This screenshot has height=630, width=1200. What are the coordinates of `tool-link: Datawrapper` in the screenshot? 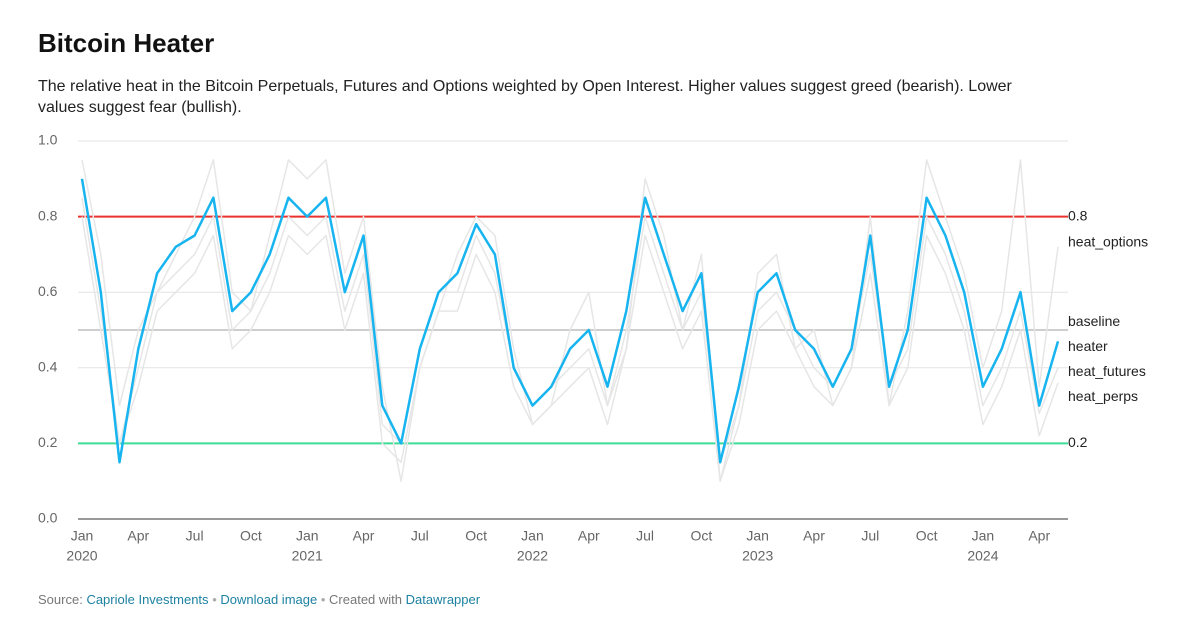 It's located at (443, 599).